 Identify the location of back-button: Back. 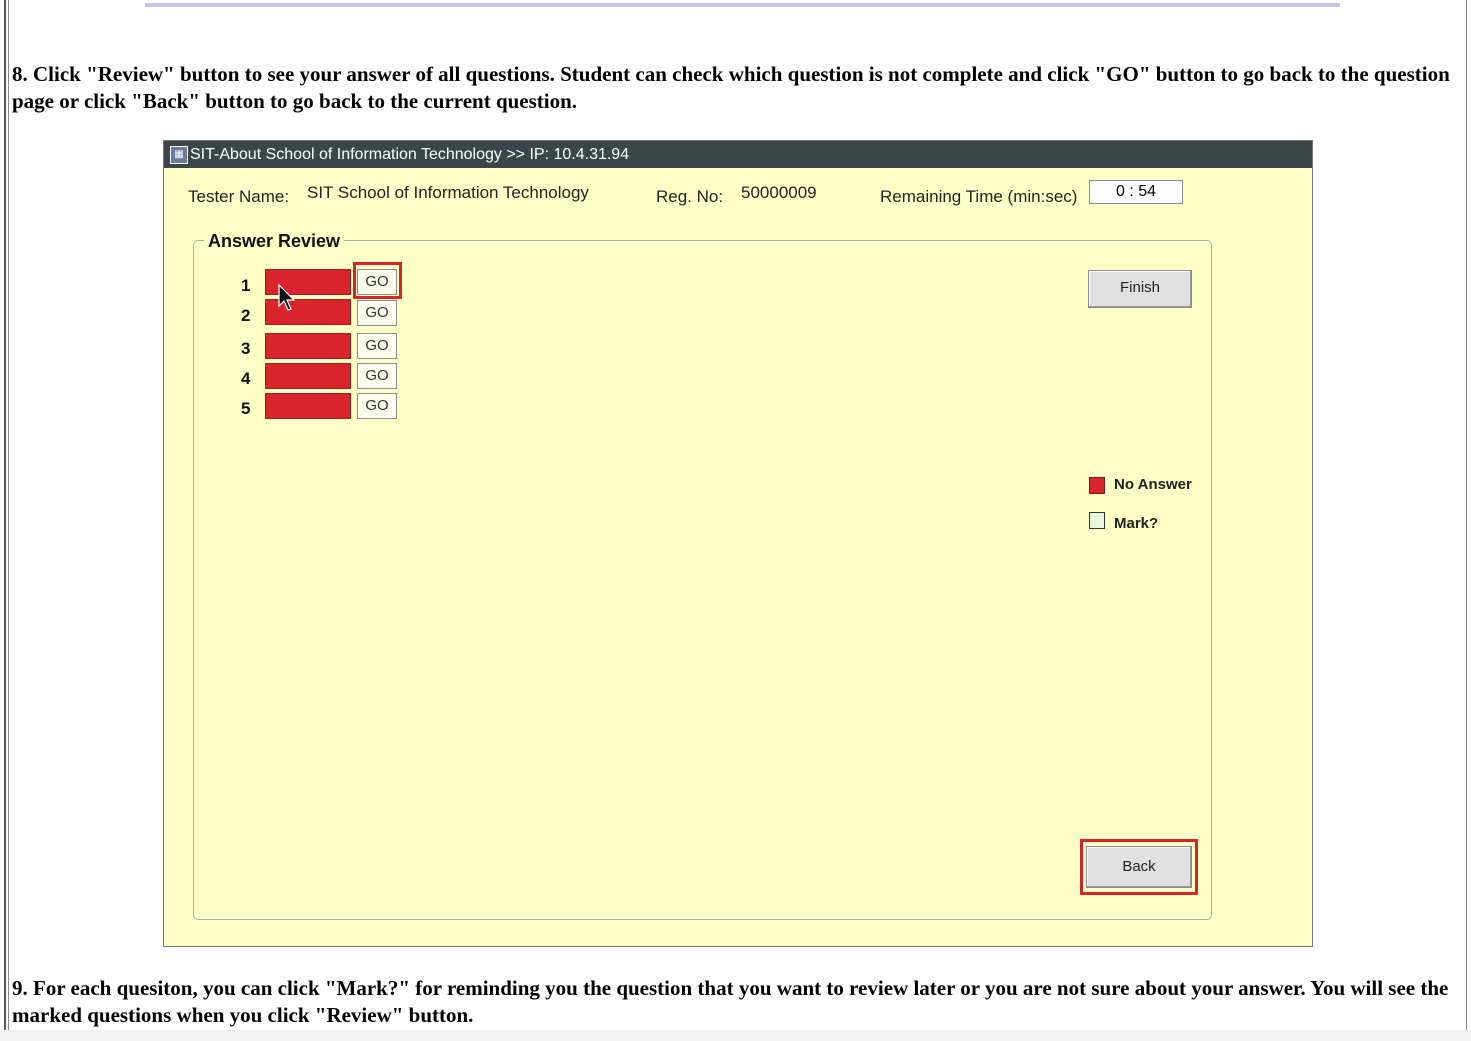
(1139, 867).